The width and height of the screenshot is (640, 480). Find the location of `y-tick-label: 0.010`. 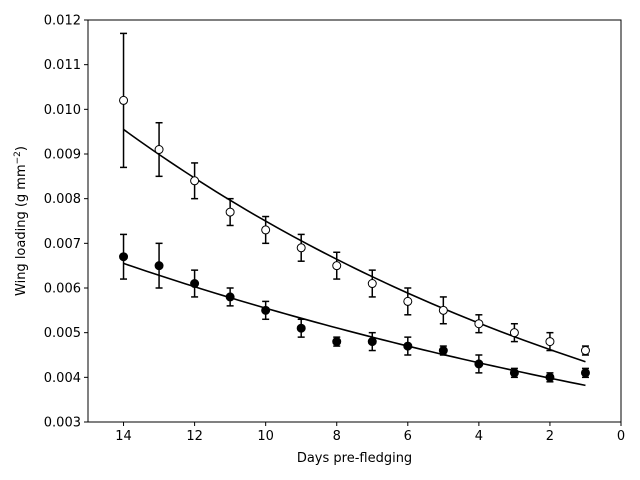

y-tick-label: 0.010 is located at coordinates (62, 110).